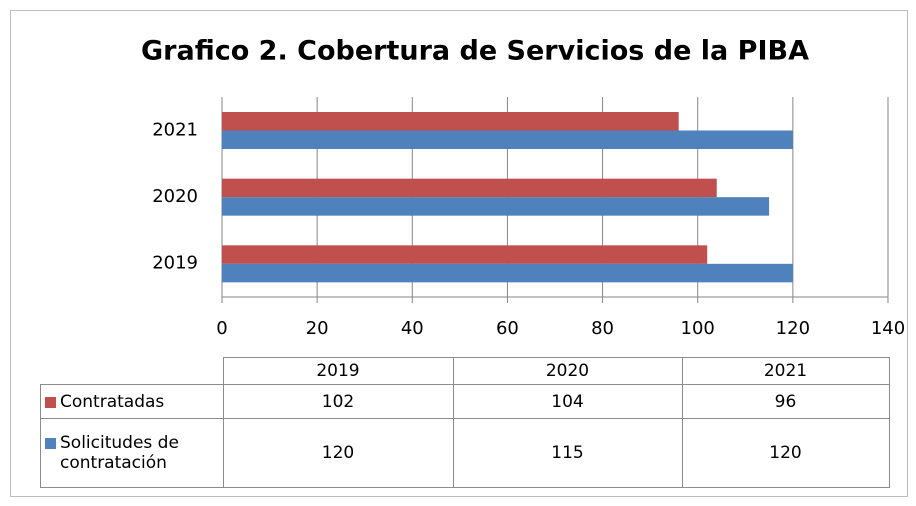  Describe the element at coordinates (338, 371) in the screenshot. I see `header-cell: 2019` at that location.